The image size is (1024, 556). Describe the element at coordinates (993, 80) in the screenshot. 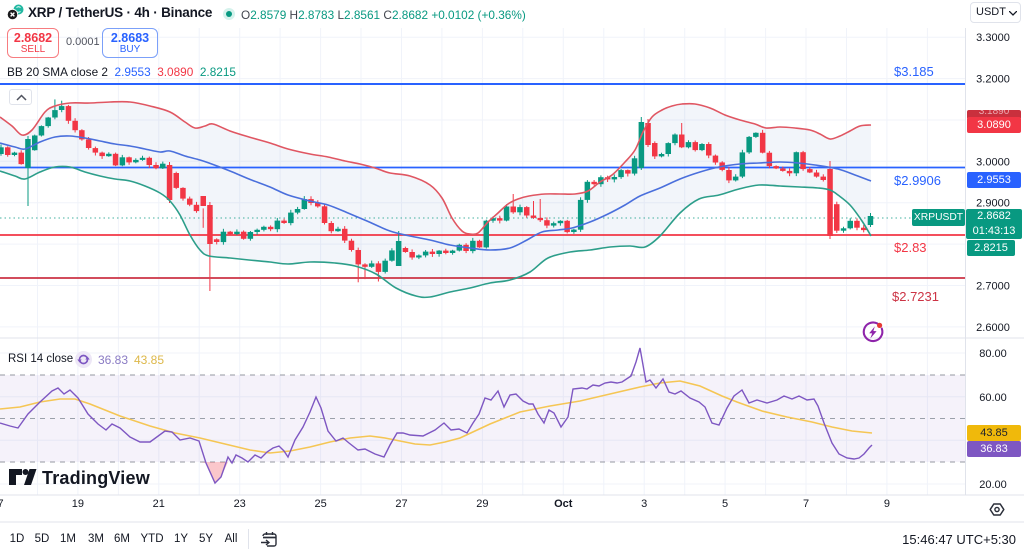

I see `svg-text: 3.2000` at that location.